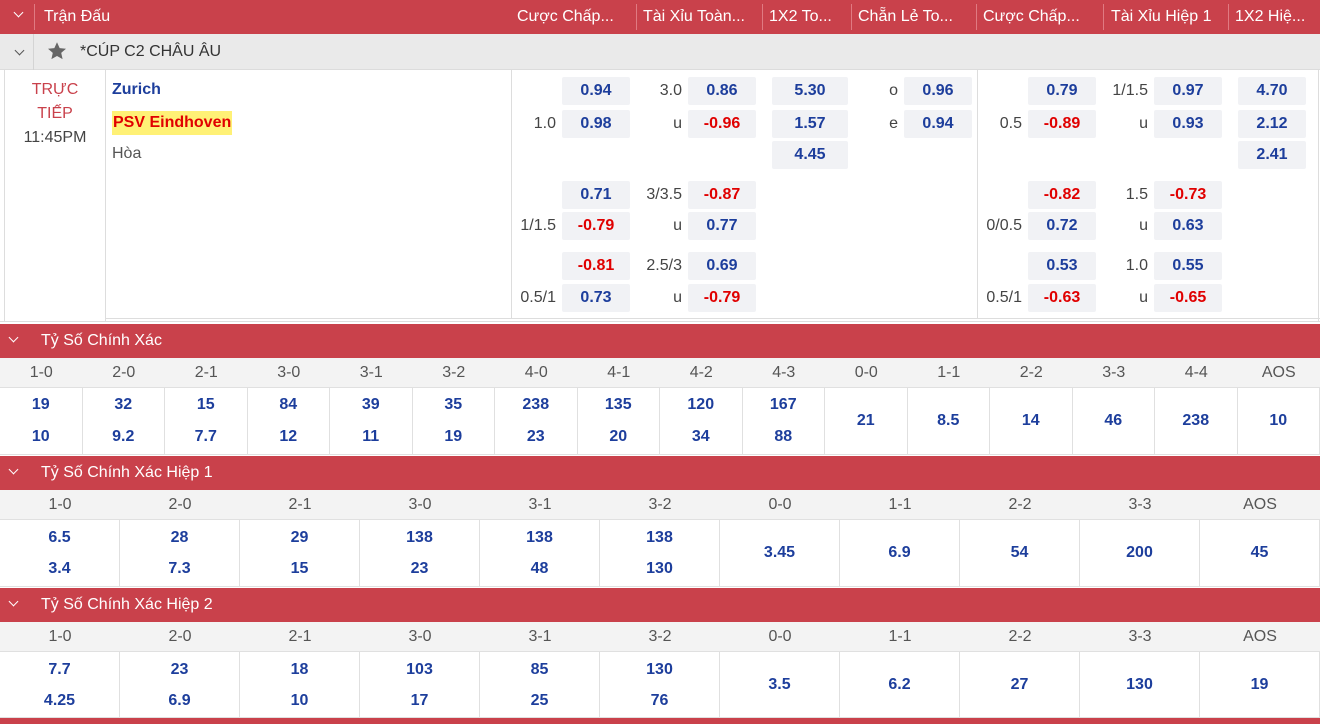 Image resolution: width=1320 pixels, height=724 pixels. I want to click on odd-away-win-score: 25, so click(539, 700).